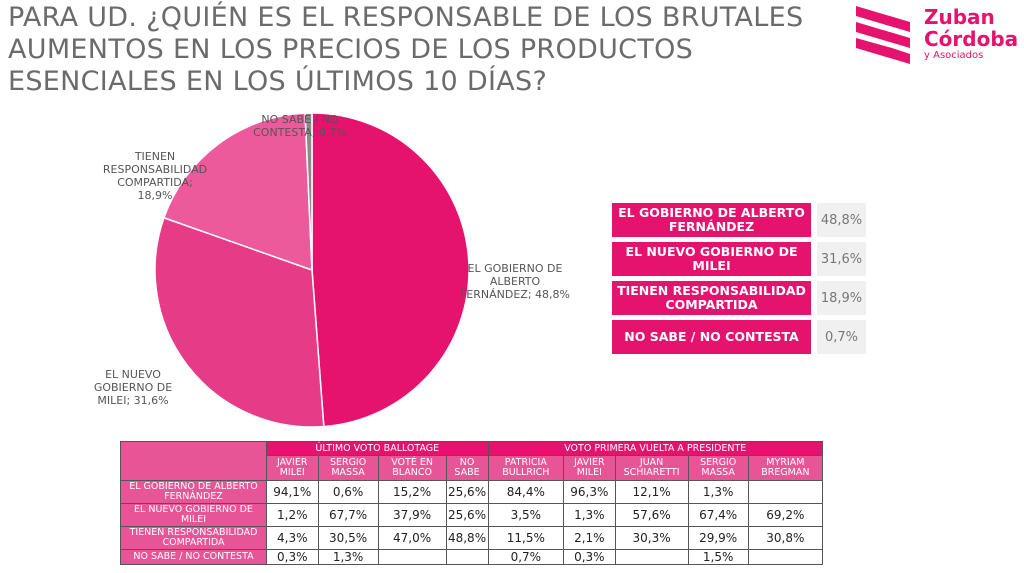  What do you see at coordinates (348, 515) in the screenshot?
I see `table-cell: 67,7%` at bounding box center [348, 515].